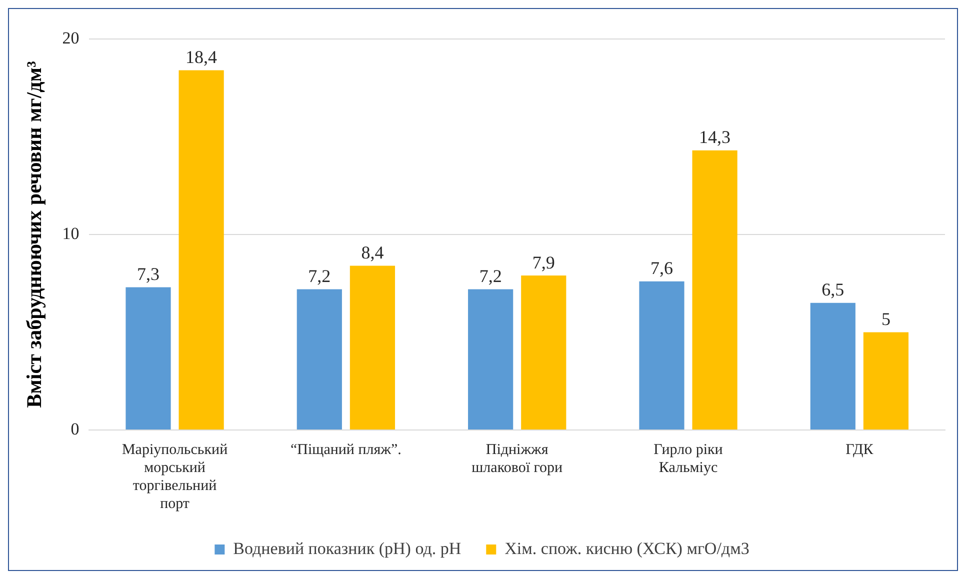  Describe the element at coordinates (517, 459) in the screenshot. I see `x-tick-label: Підніжжя шлакової гори` at that location.